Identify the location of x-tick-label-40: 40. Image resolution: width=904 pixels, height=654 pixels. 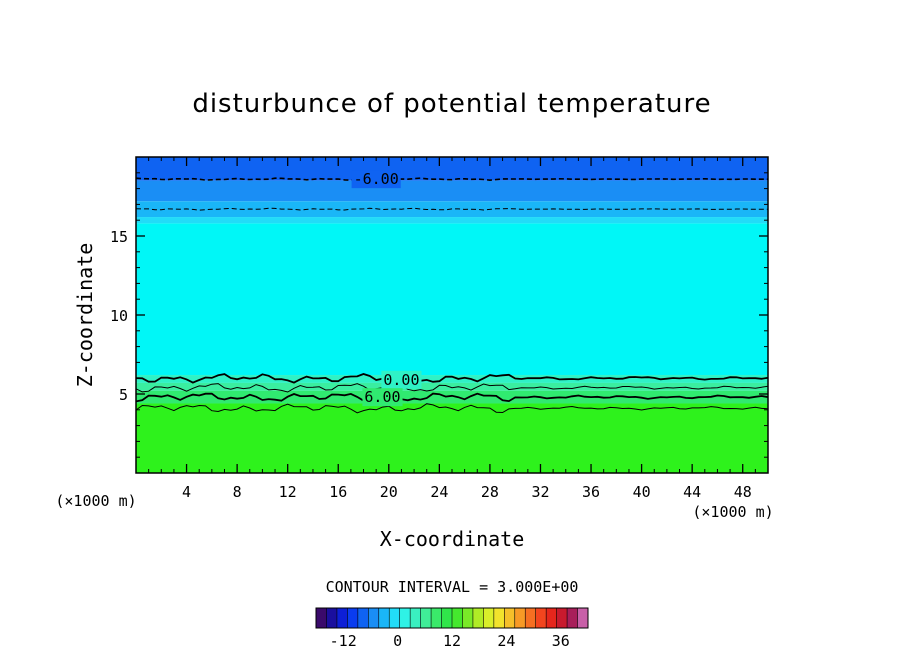
(642, 492).